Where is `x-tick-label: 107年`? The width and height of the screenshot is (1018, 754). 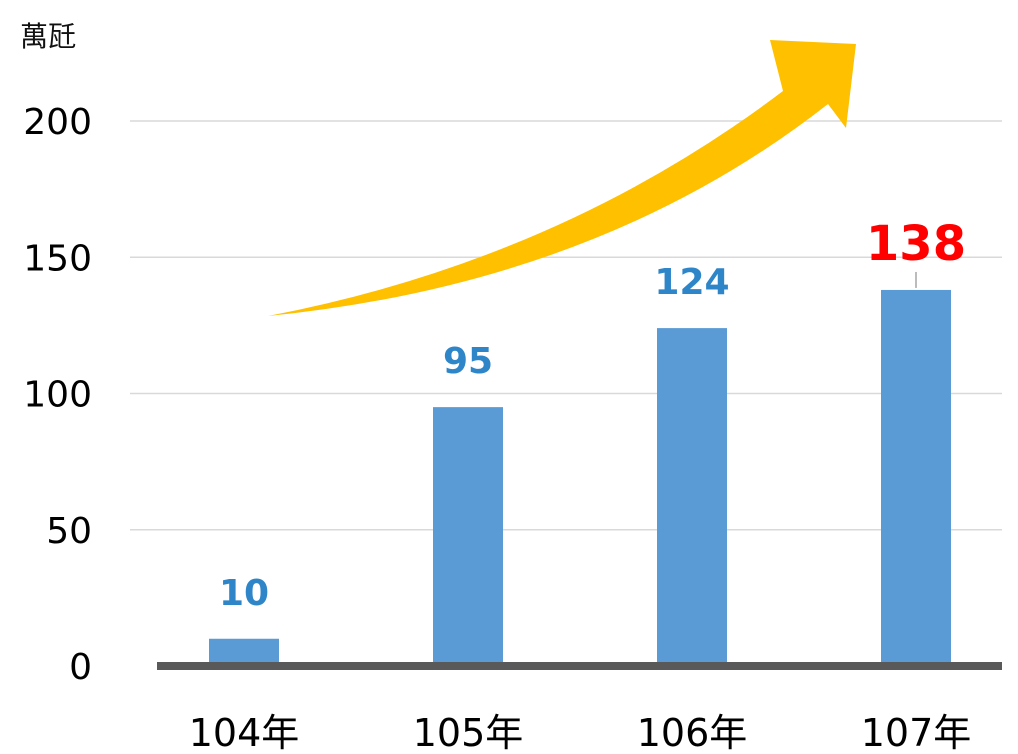 x-tick-label: 107年 is located at coordinates (916, 732).